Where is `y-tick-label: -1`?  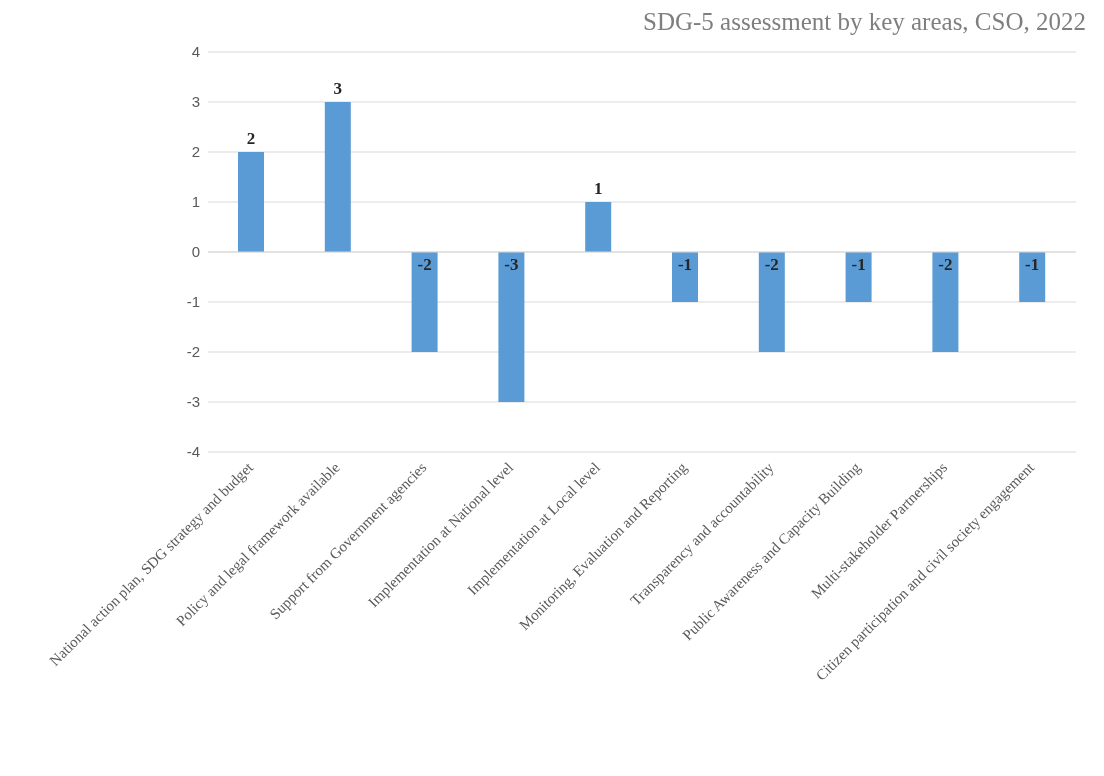 y-tick-label: -1 is located at coordinates (193, 302).